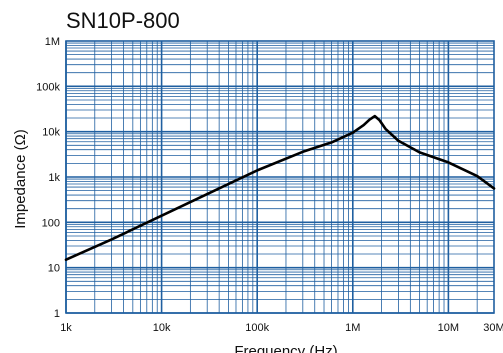 This screenshot has width=503, height=353. I want to click on y-tick-label: 1k, so click(54, 178).